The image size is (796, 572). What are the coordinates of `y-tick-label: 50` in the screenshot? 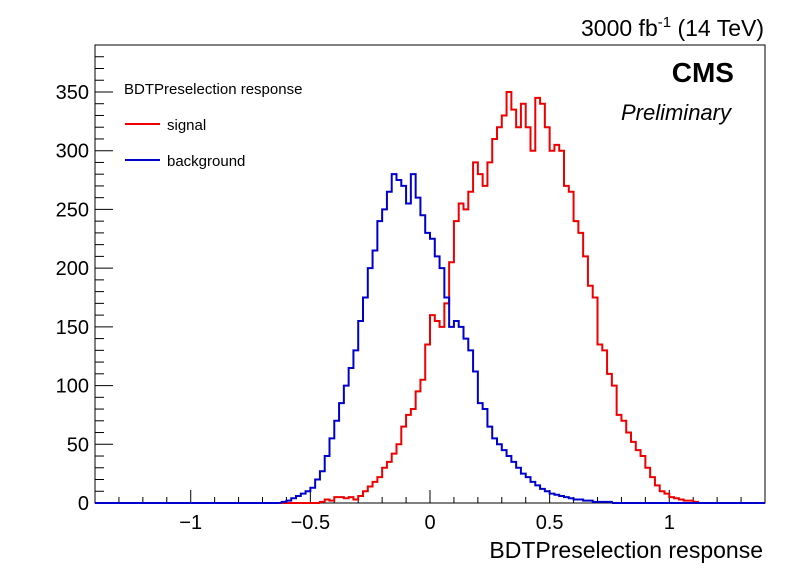 It's located at (78, 445).